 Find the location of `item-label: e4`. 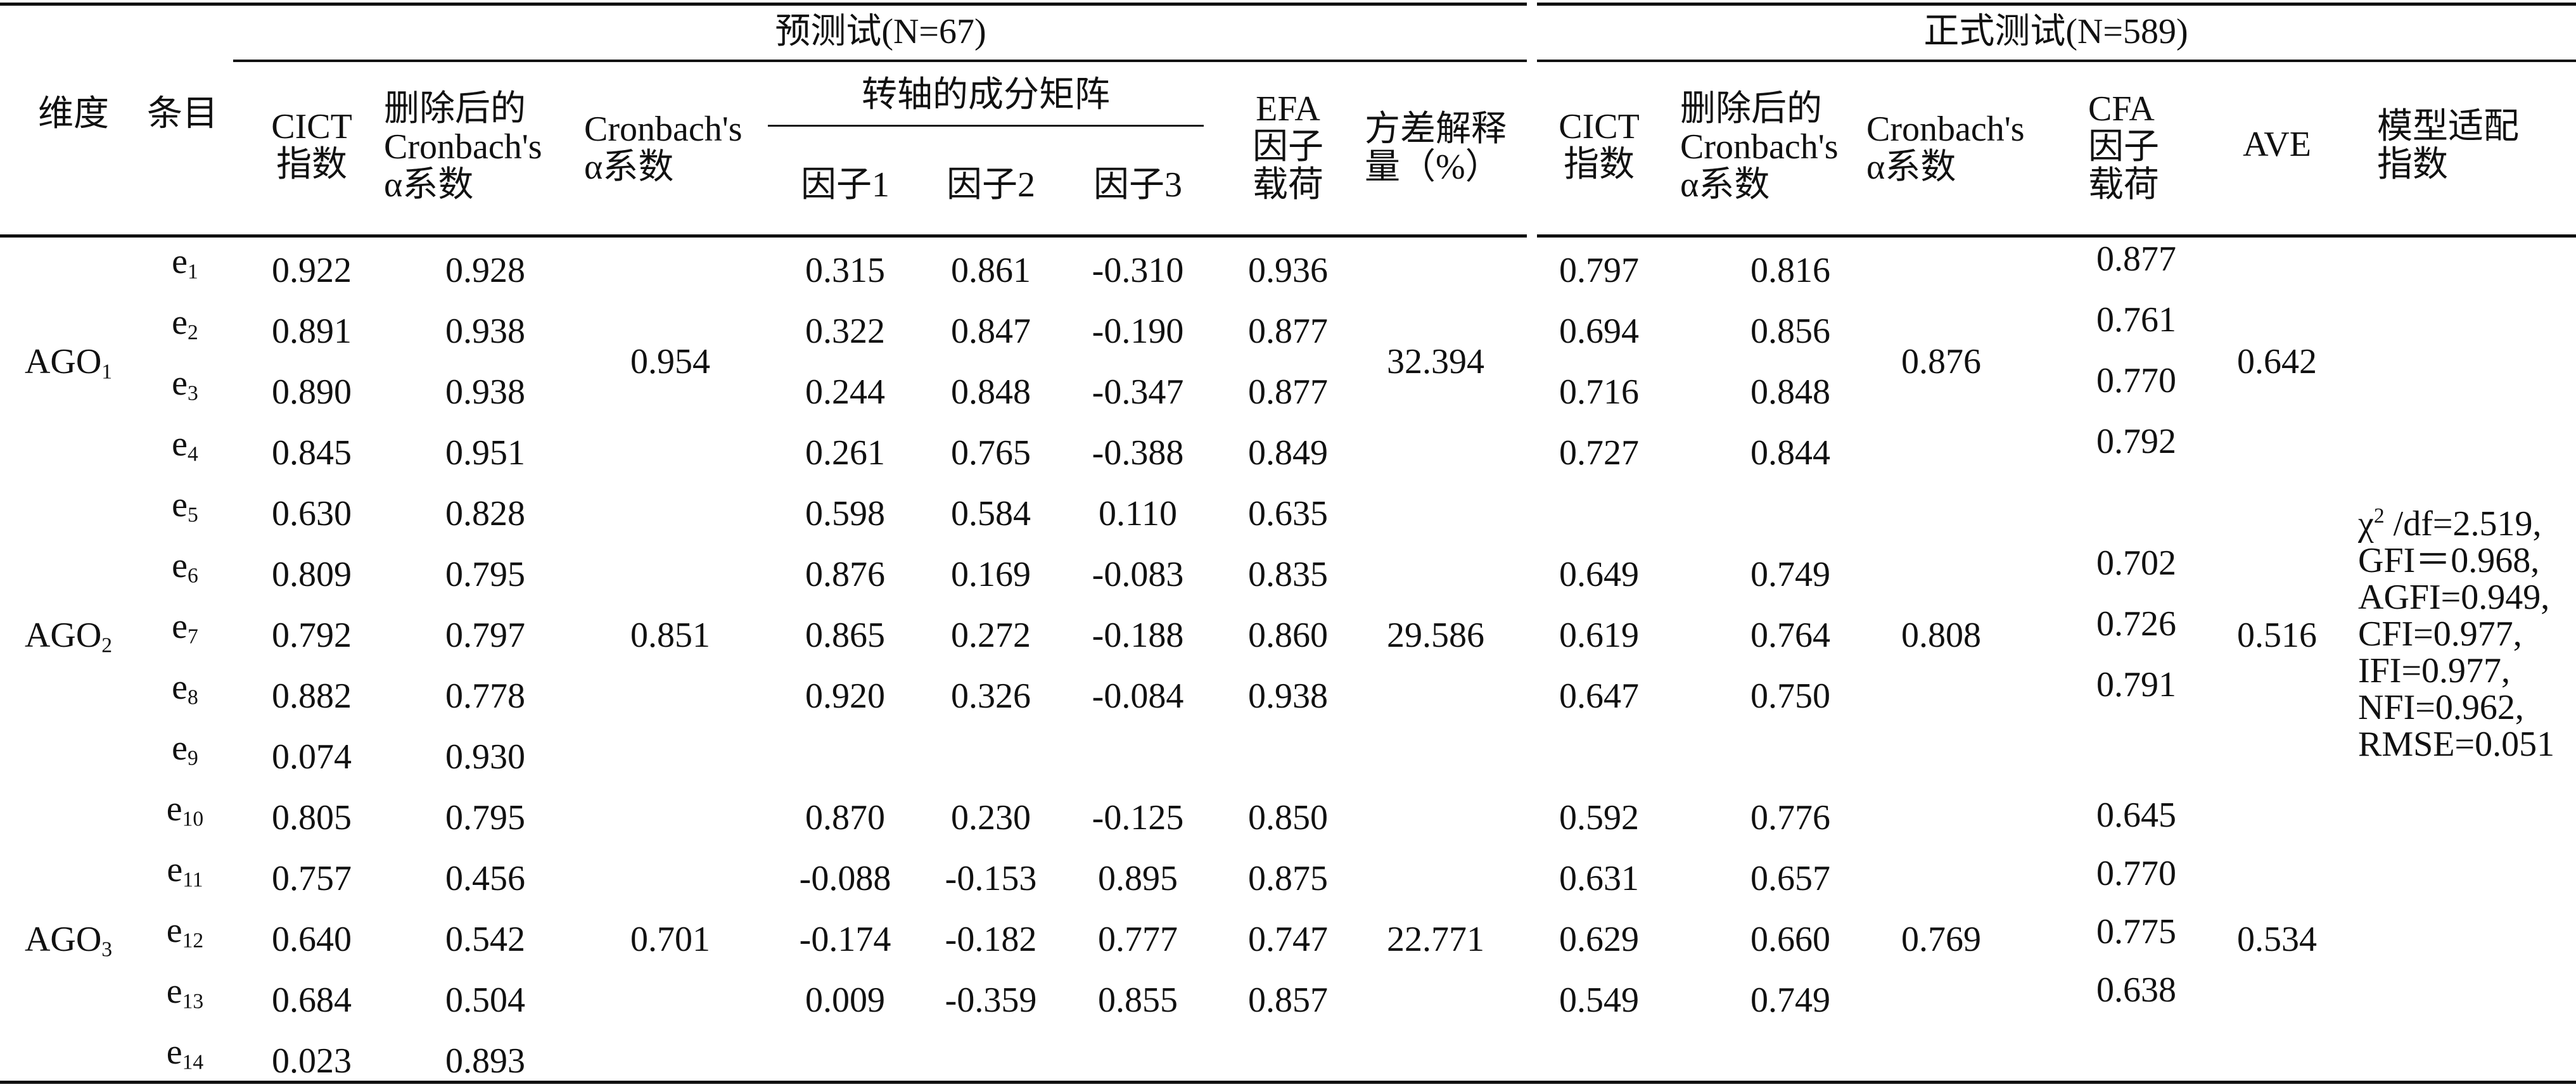

item-label: e4 is located at coordinates (185, 444).